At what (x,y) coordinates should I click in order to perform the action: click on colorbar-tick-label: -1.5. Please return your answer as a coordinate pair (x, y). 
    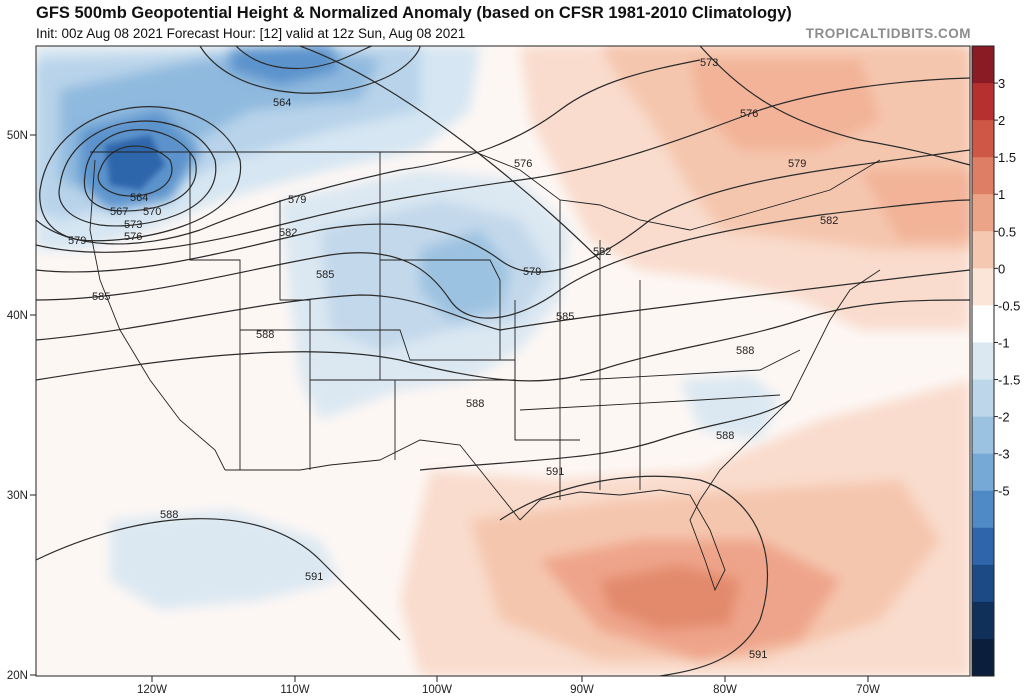
    Looking at the image, I should click on (1009, 380).